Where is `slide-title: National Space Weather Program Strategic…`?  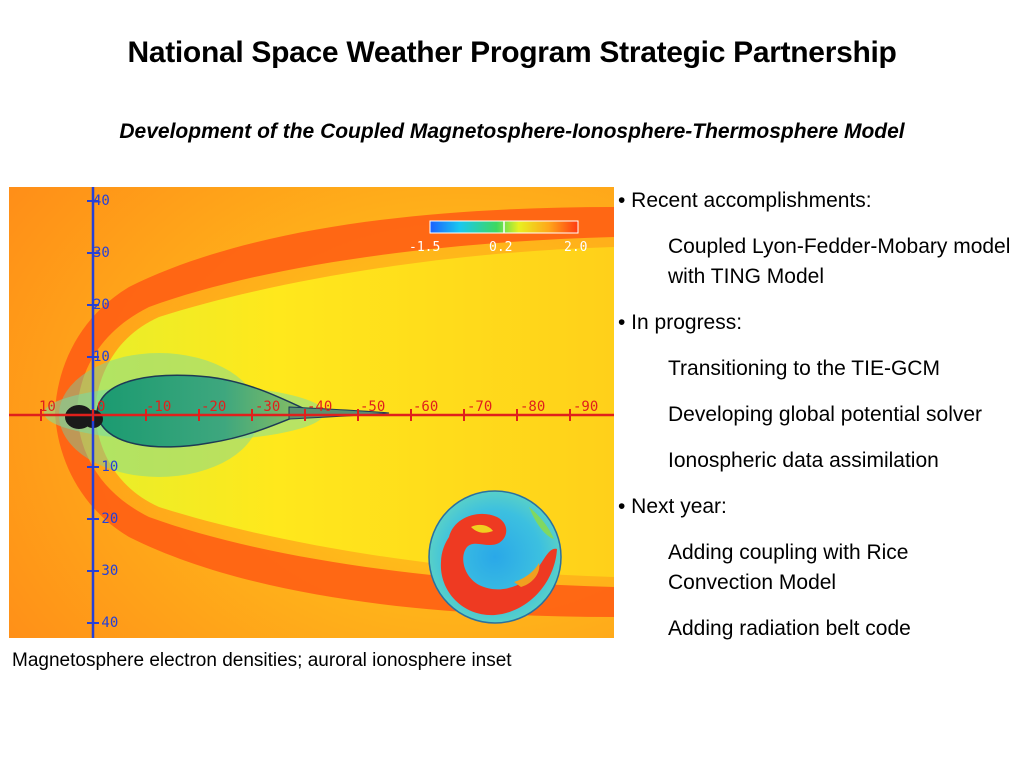
slide-title: National Space Weather Program Strategic… is located at coordinates (512, 52).